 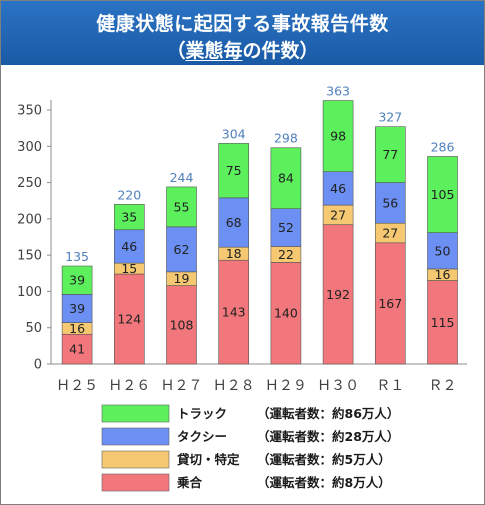 What do you see at coordinates (202, 413) in the screenshot?
I see `legend-label-truck: トラック` at bounding box center [202, 413].